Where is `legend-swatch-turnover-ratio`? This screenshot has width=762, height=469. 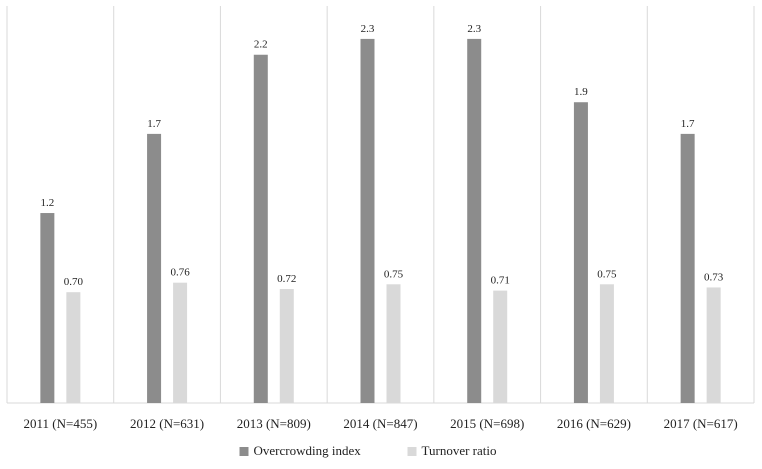
legend-swatch-turnover-ratio is located at coordinates (412, 451).